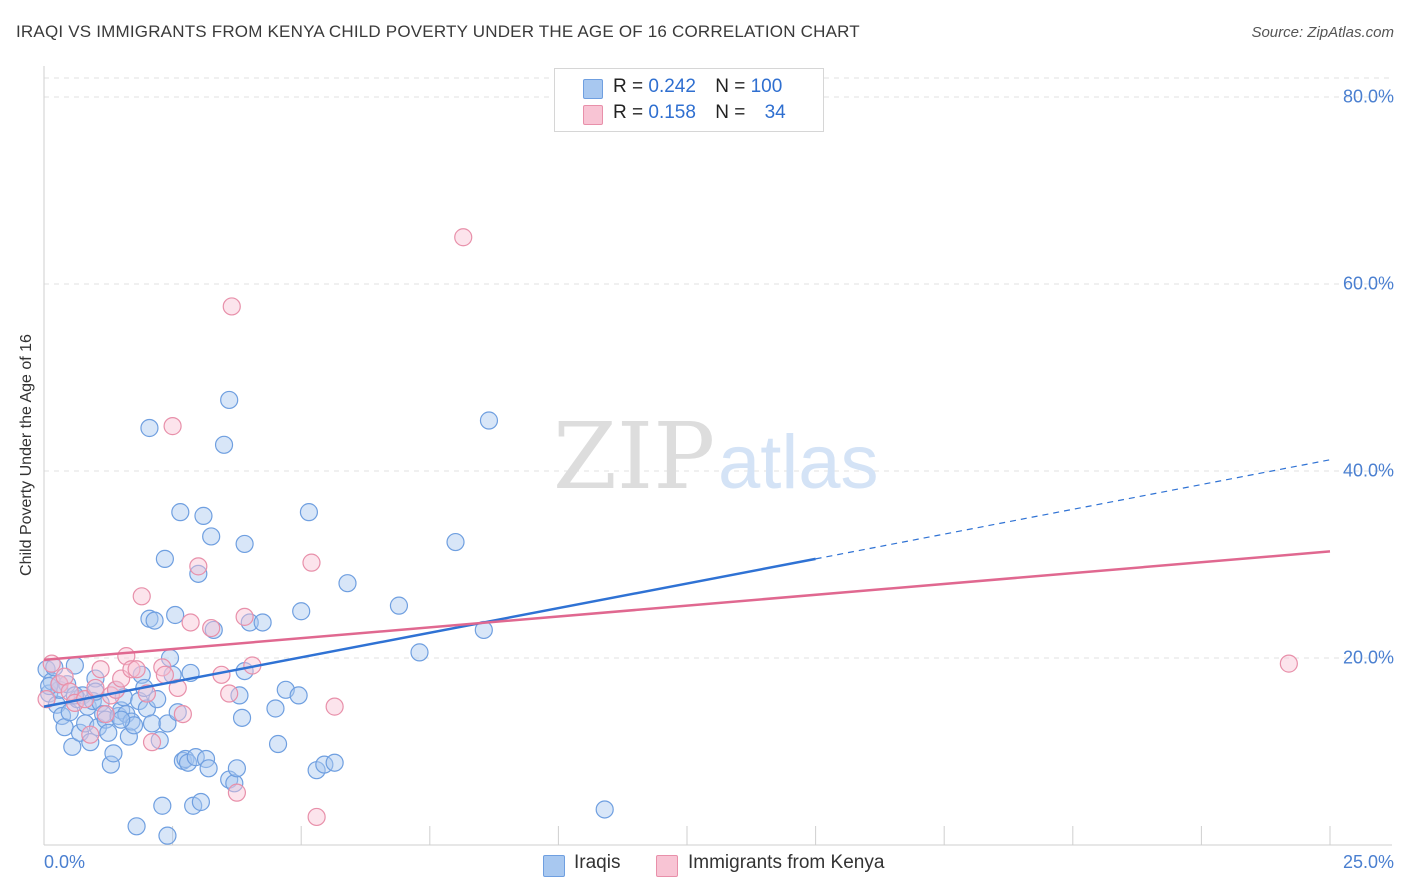 The image size is (1406, 892). Describe the element at coordinates (65, 862) in the screenshot. I see `x-tick-label: 0.0%` at that location.